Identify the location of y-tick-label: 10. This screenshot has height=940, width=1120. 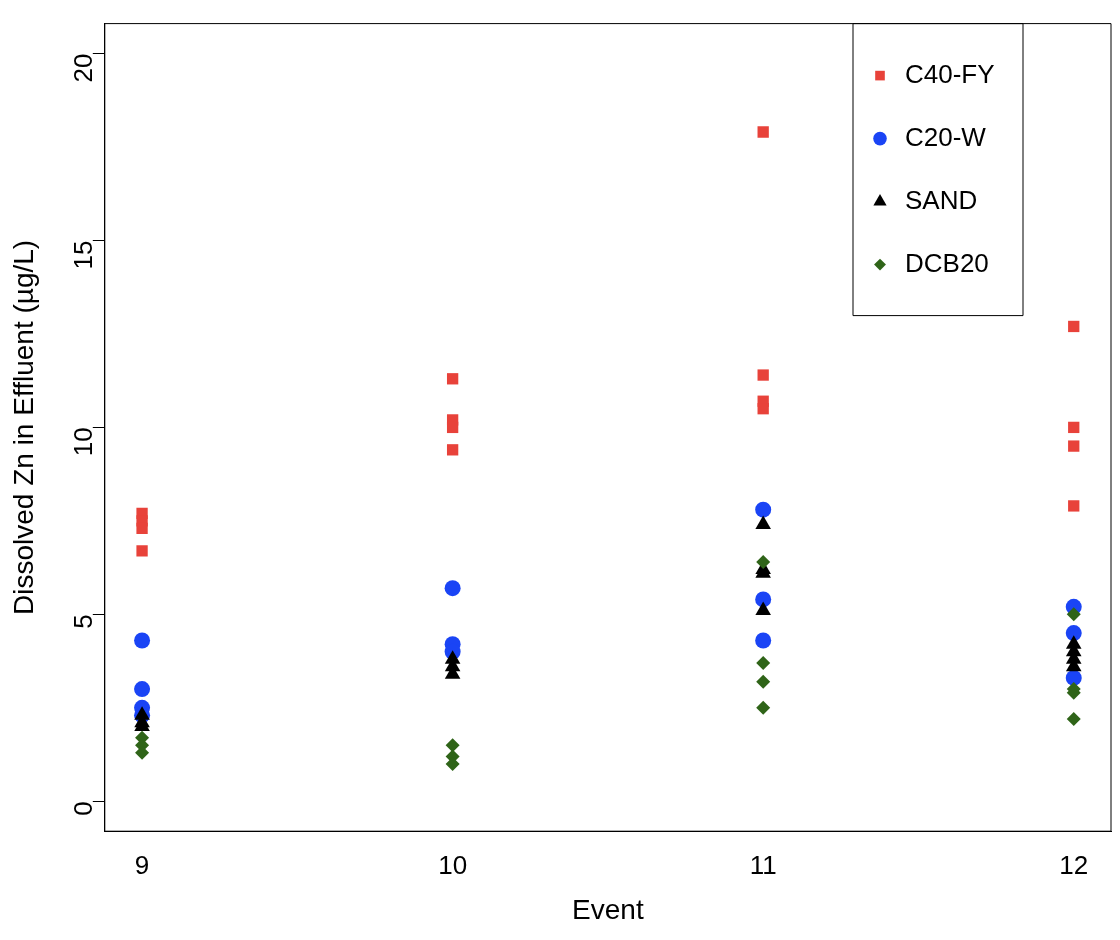
(82, 442).